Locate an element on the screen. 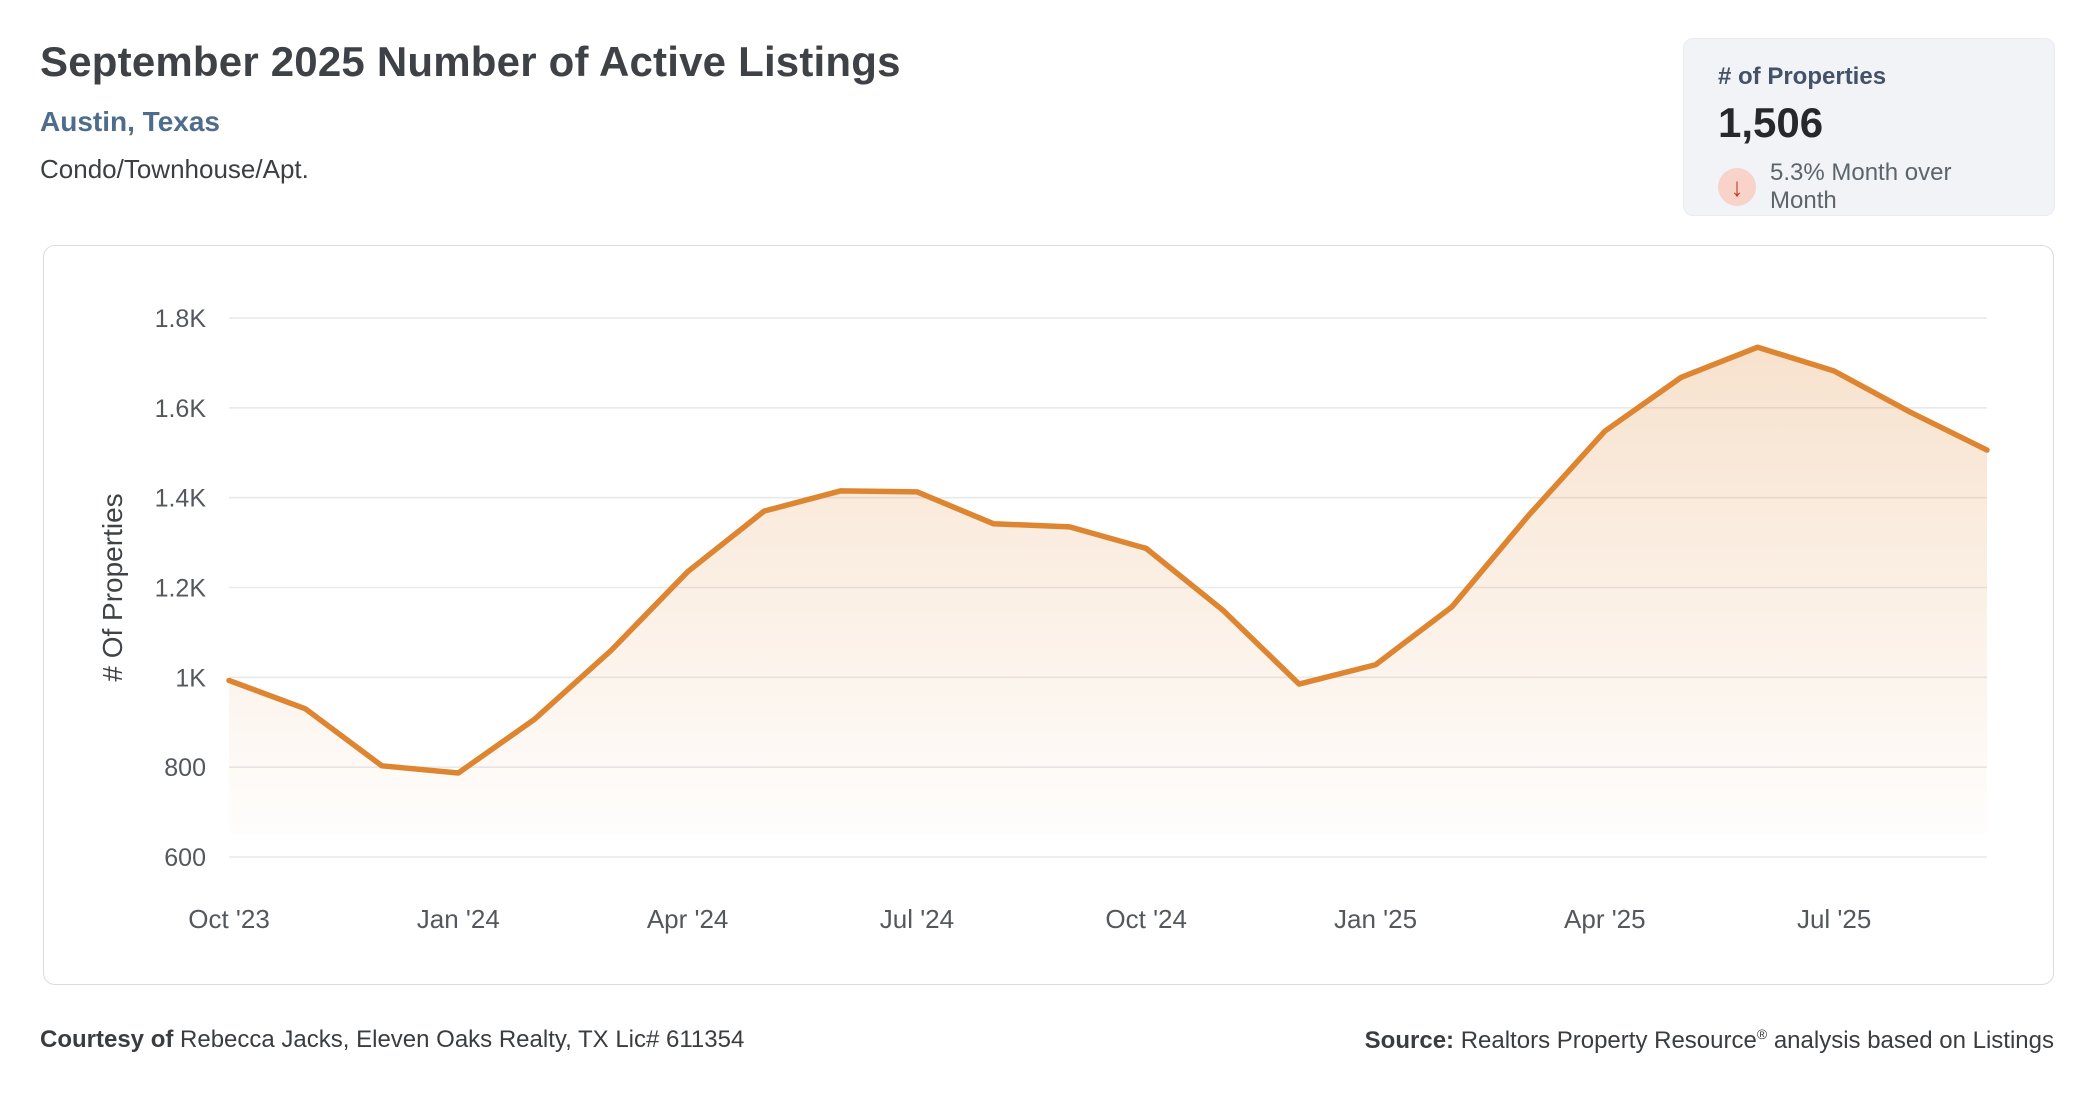 Image resolution: width=2096 pixels, height=1100 pixels. source-name: Realtors Property Resource is located at coordinates (1605, 1040).